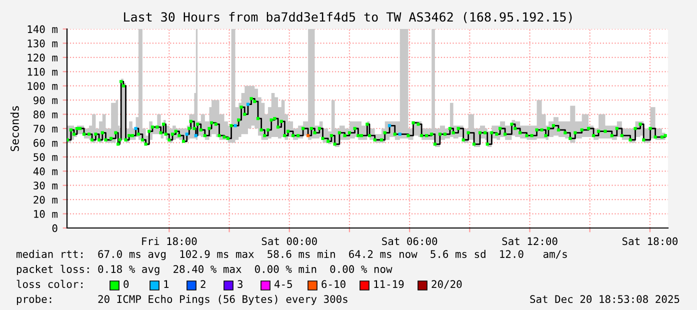  Describe the element at coordinates (530, 241) in the screenshot. I see `x-tick-label: Sat 12:00` at that location.